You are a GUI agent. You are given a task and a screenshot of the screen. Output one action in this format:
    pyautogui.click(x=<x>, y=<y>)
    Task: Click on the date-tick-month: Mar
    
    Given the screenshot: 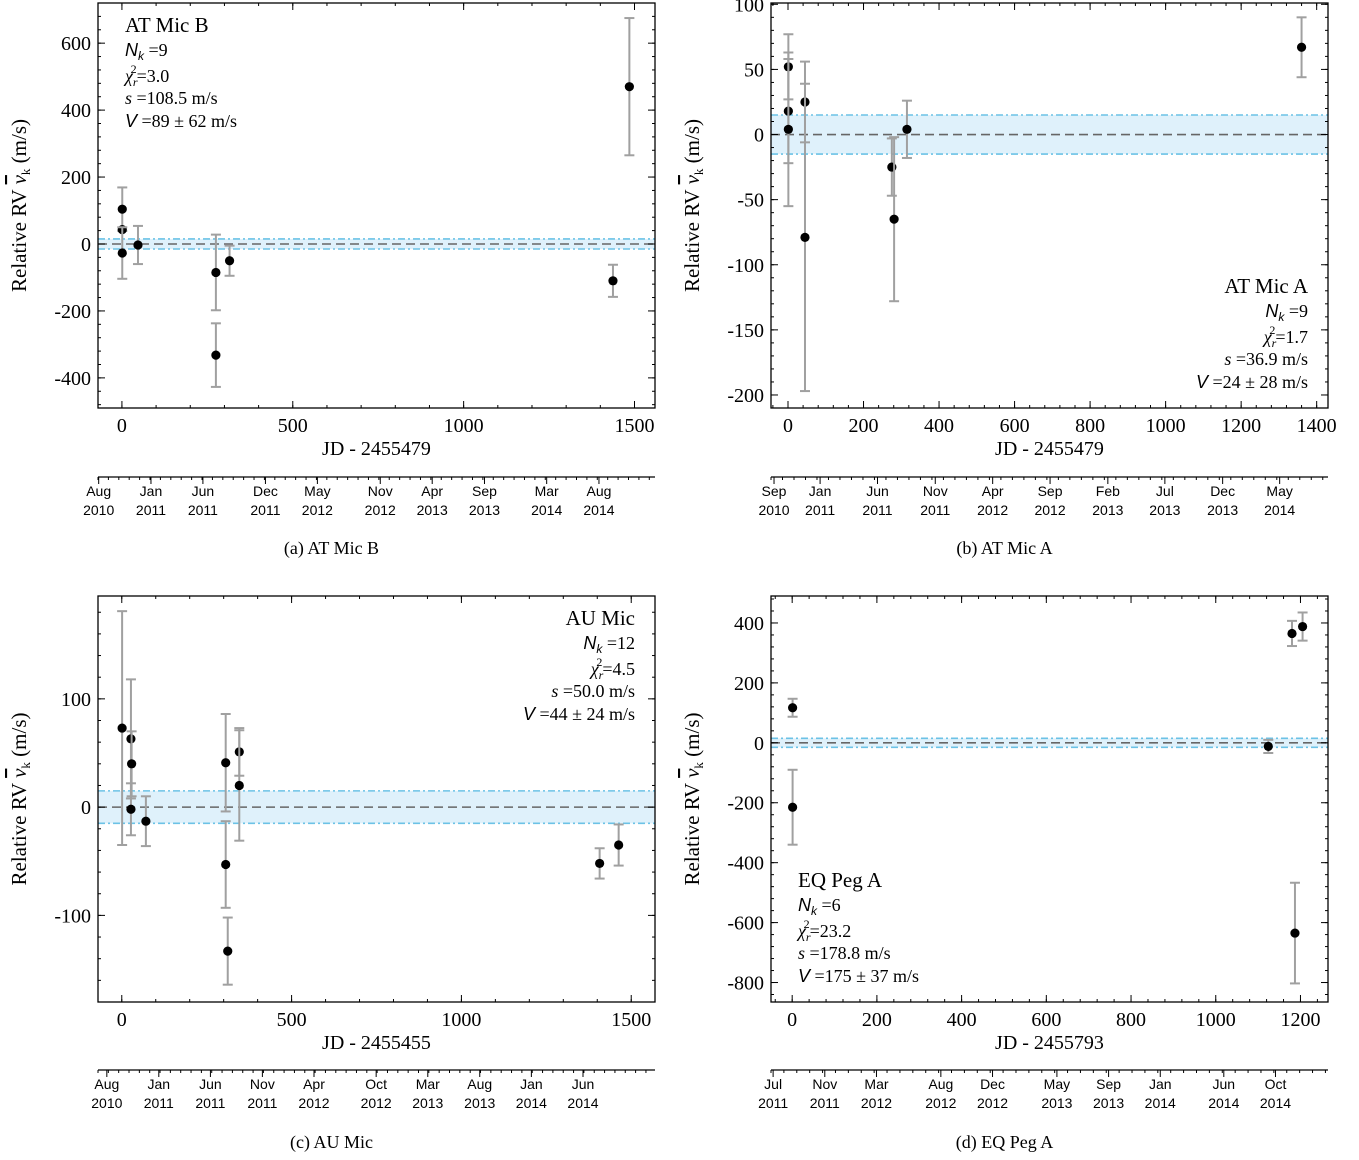 What is the action you would take?
    pyautogui.click(x=876, y=1084)
    